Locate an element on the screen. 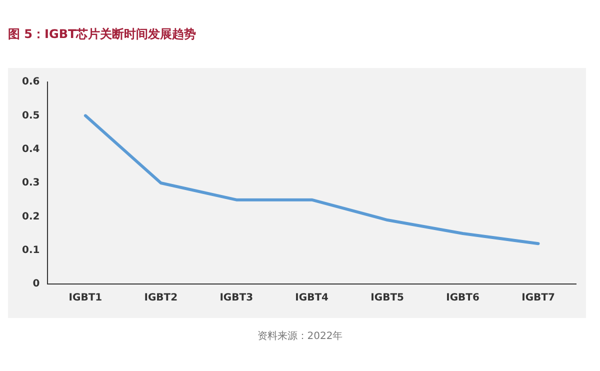 This screenshot has width=600, height=371. y-tick-label: 0 is located at coordinates (36, 284).